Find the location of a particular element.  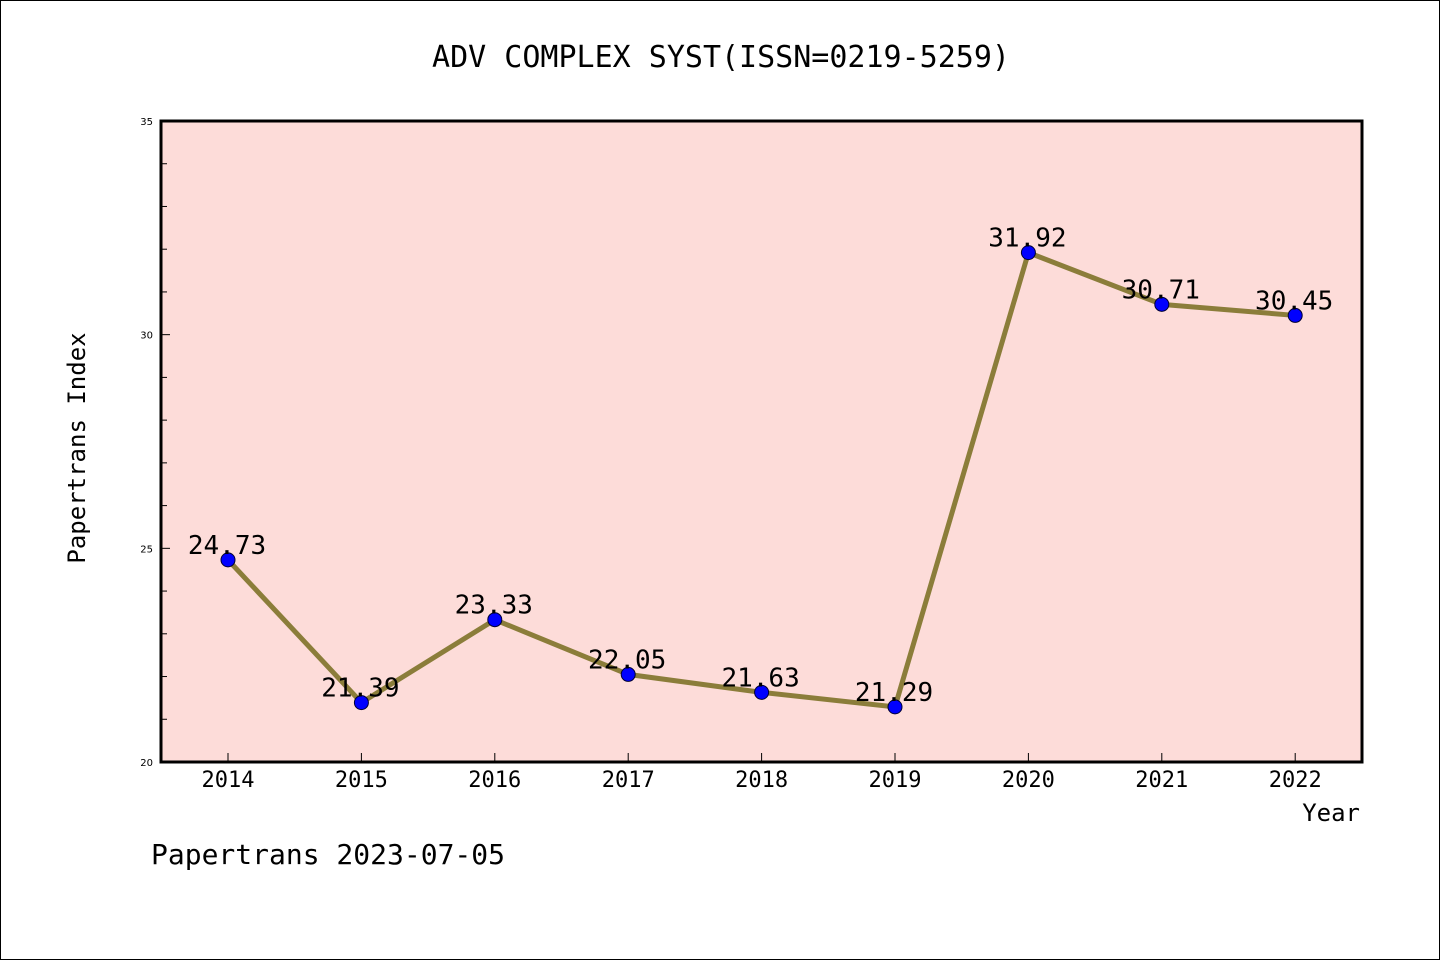

data-label: 21.39 is located at coordinates (360, 689).